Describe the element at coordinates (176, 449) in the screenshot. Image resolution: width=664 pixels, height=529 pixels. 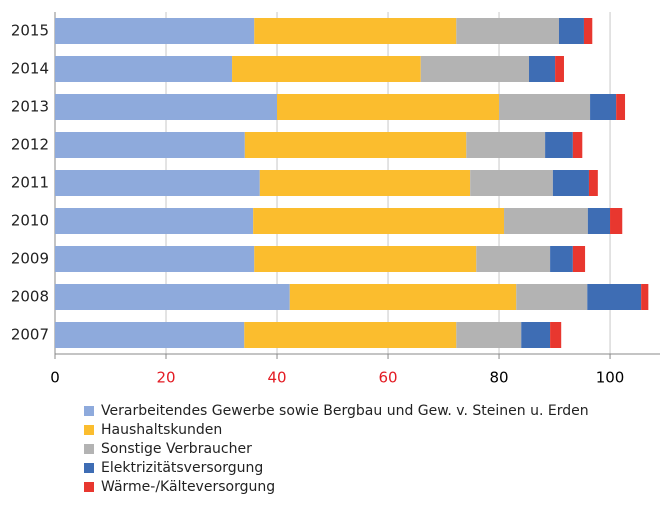
I see `legend-label: Sonstige Verbraucher` at that location.